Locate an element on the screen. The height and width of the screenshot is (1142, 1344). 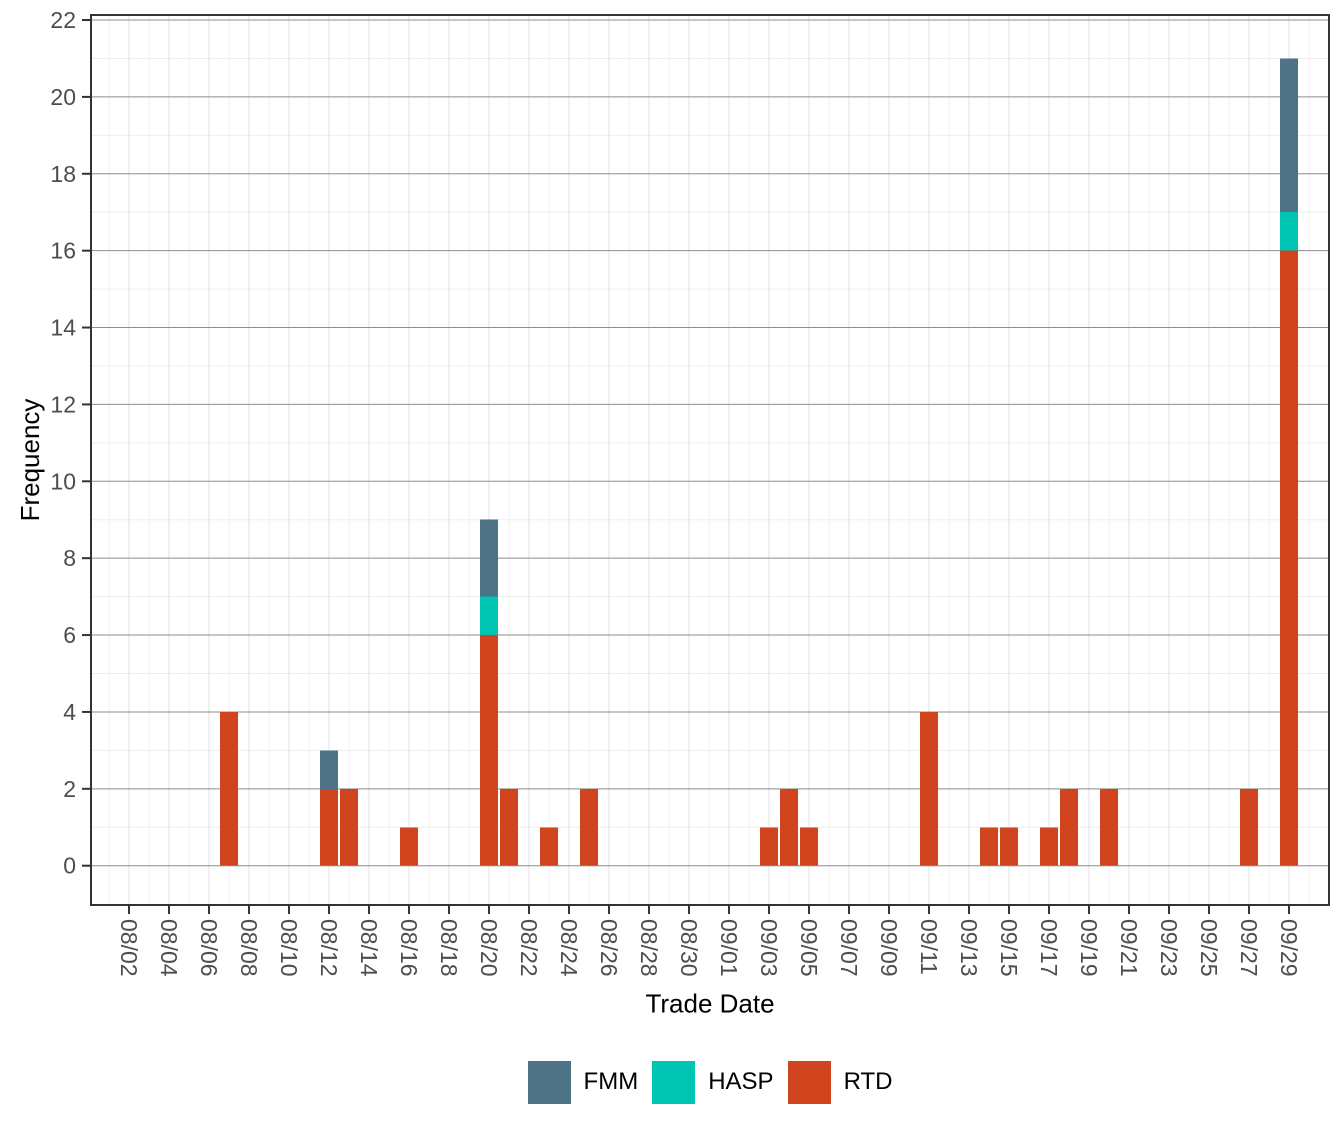
x-tick-label: 09/19 is located at coordinates (1089, 948).